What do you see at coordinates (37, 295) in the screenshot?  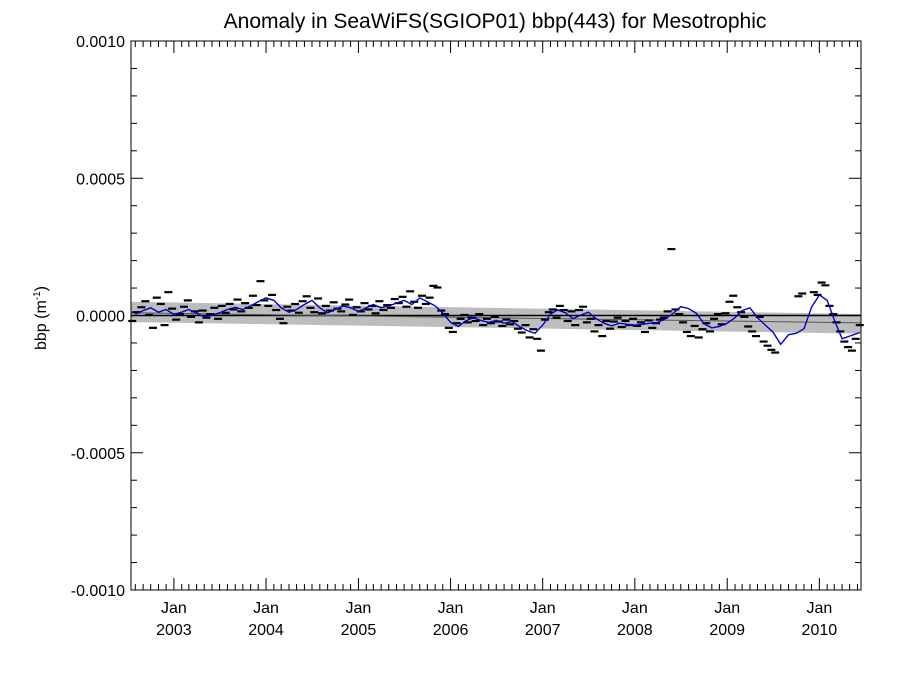 I see `y-axis-label-superscript: -1` at bounding box center [37, 295].